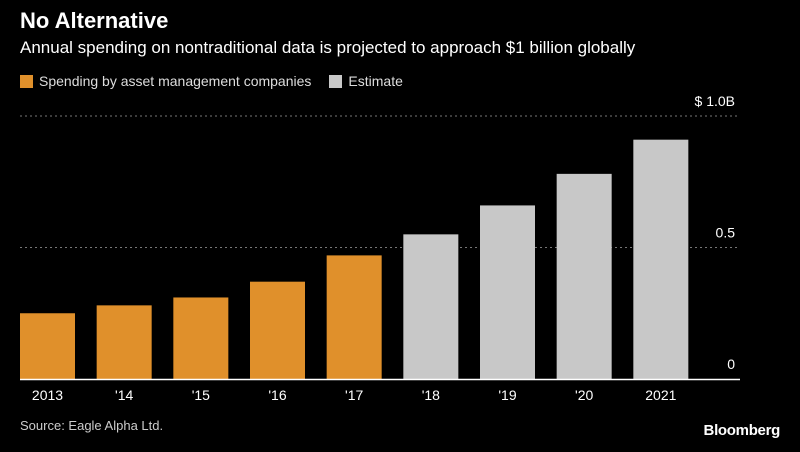 This screenshot has width=800, height=452. Describe the element at coordinates (336, 81) in the screenshot. I see `legend-swatch-estimate` at that location.